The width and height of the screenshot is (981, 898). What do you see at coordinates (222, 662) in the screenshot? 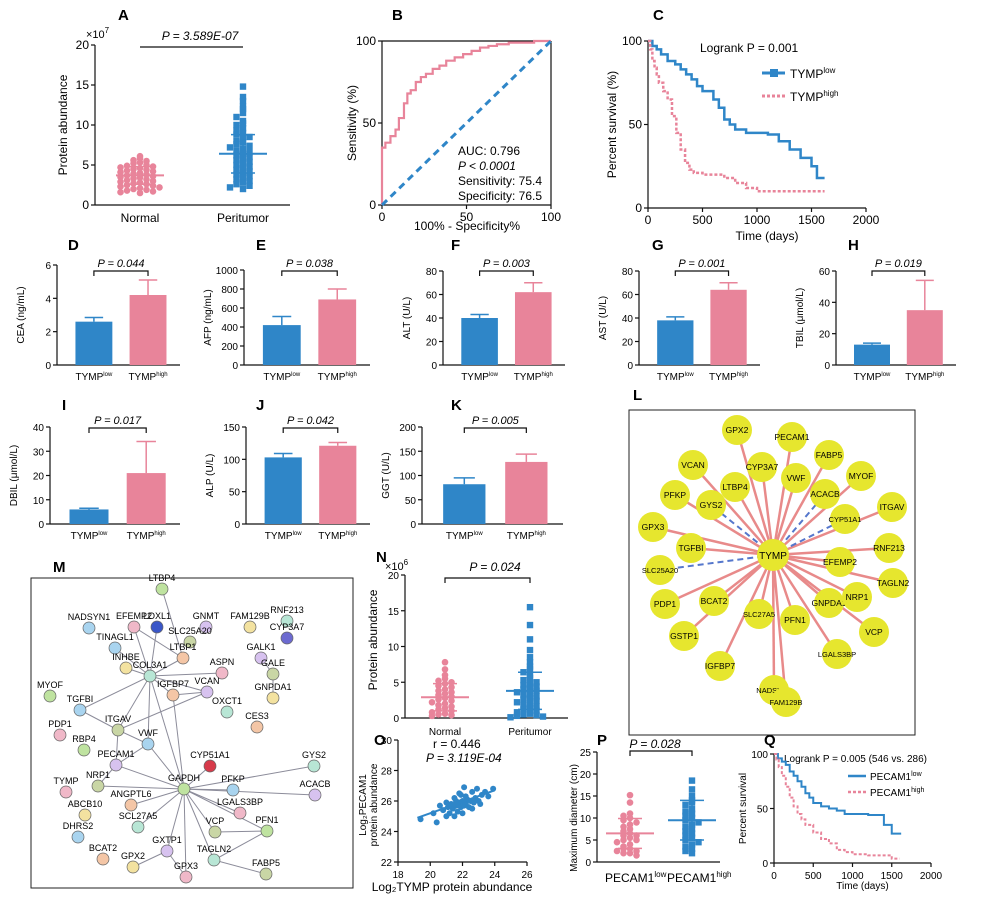
I see `m-node-label: ASPN` at bounding box center [222, 662].